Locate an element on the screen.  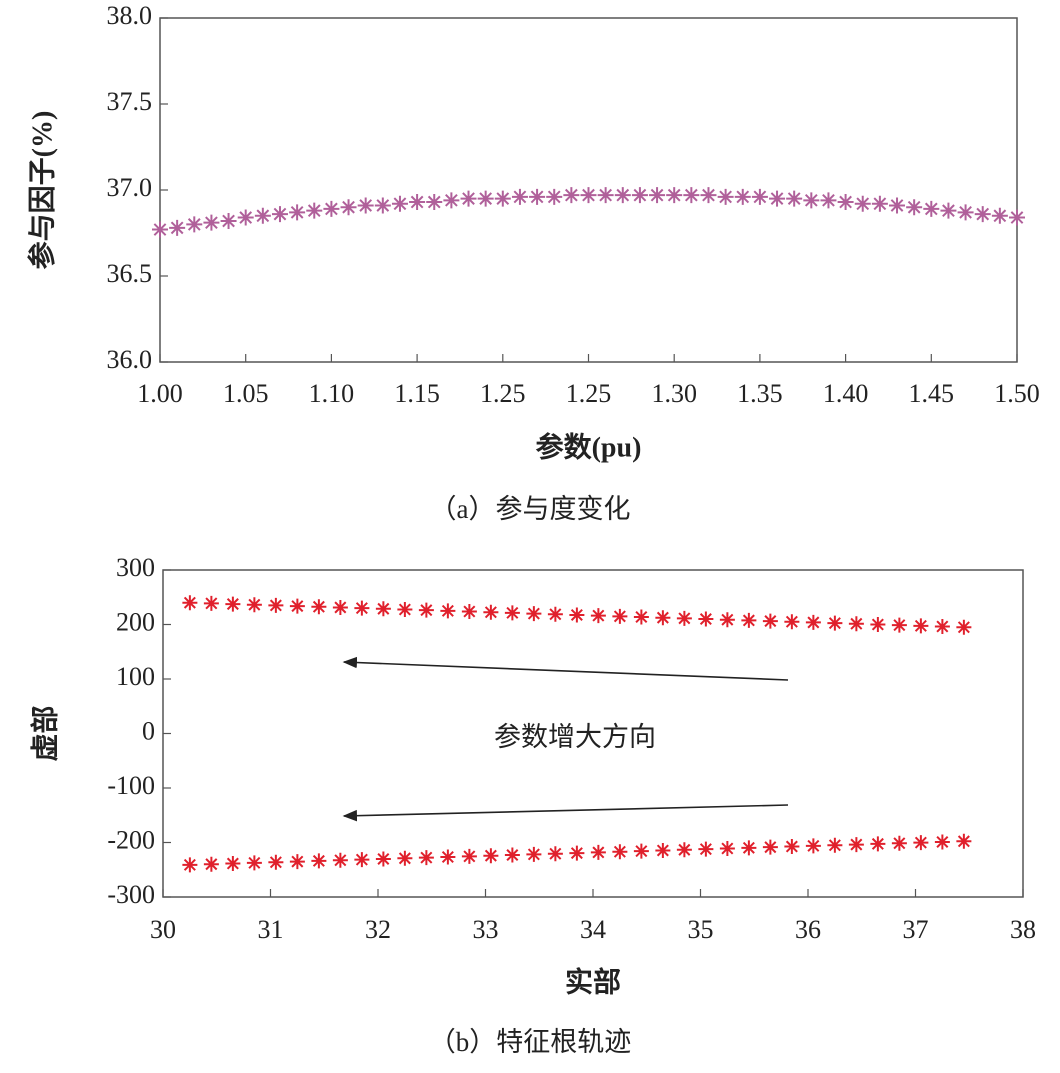
y-tick-label: 37.0 is located at coordinates (130, 187).